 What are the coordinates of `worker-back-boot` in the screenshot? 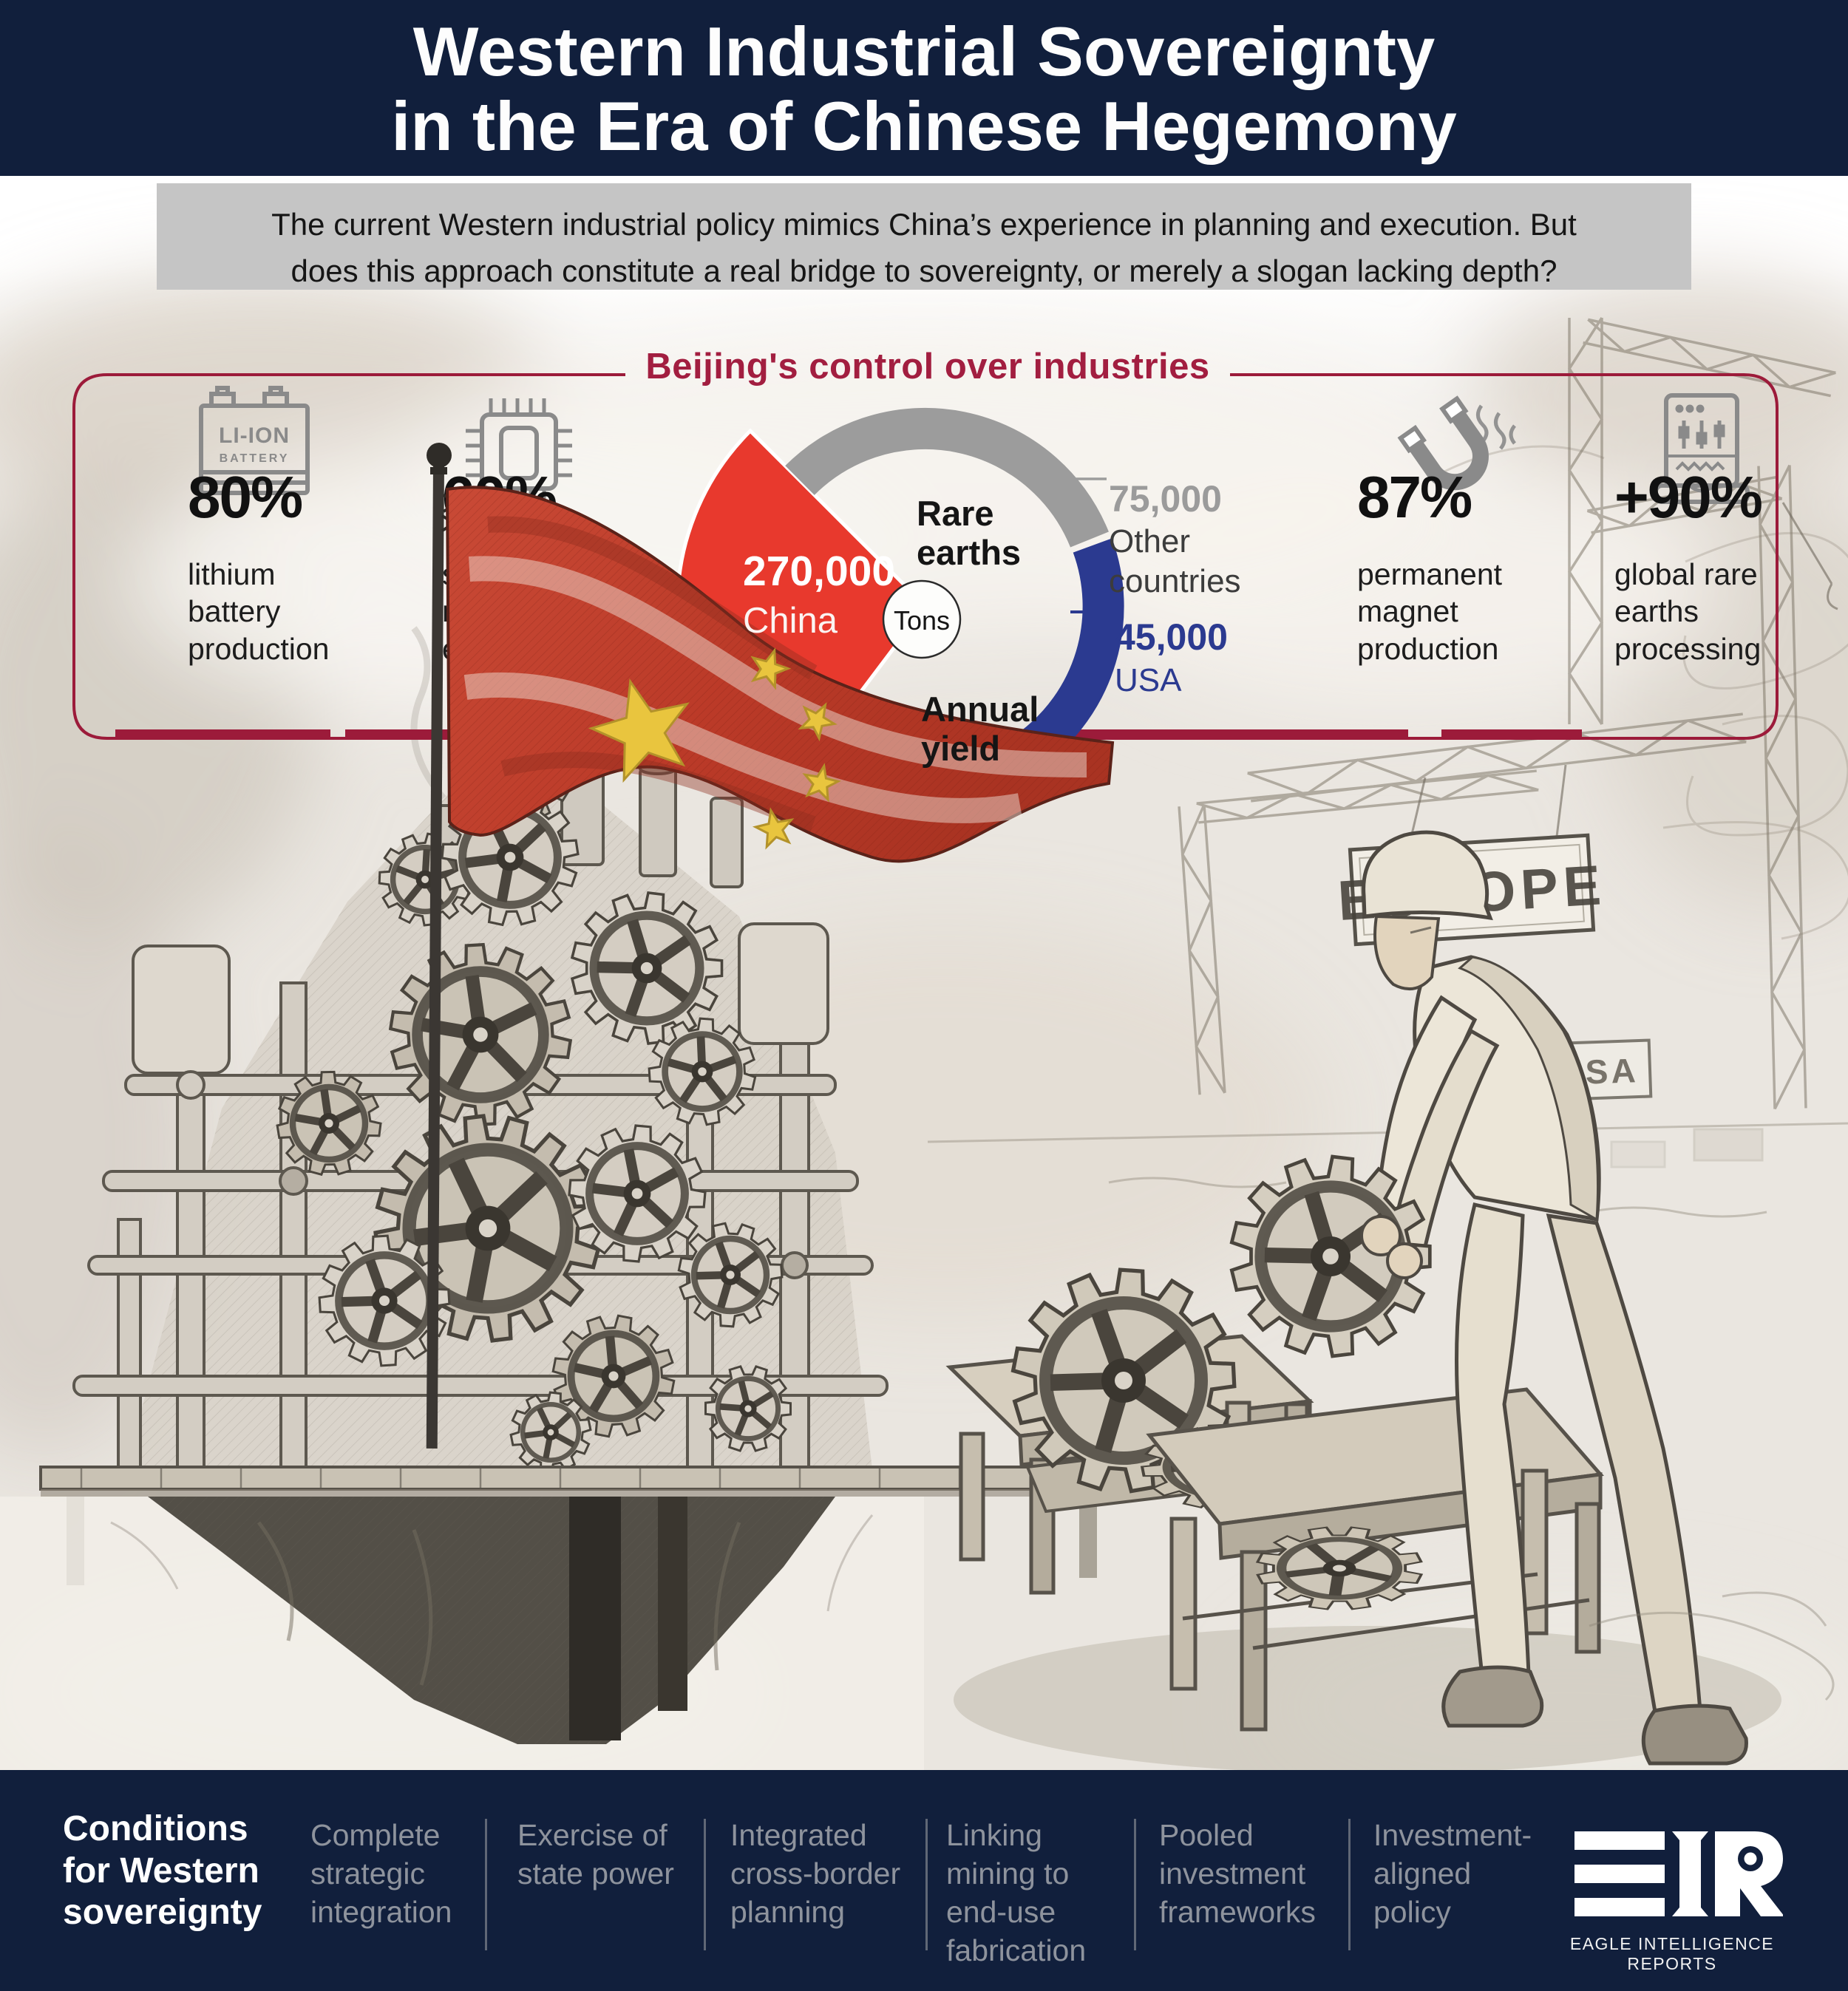 It's located at (1694, 1735).